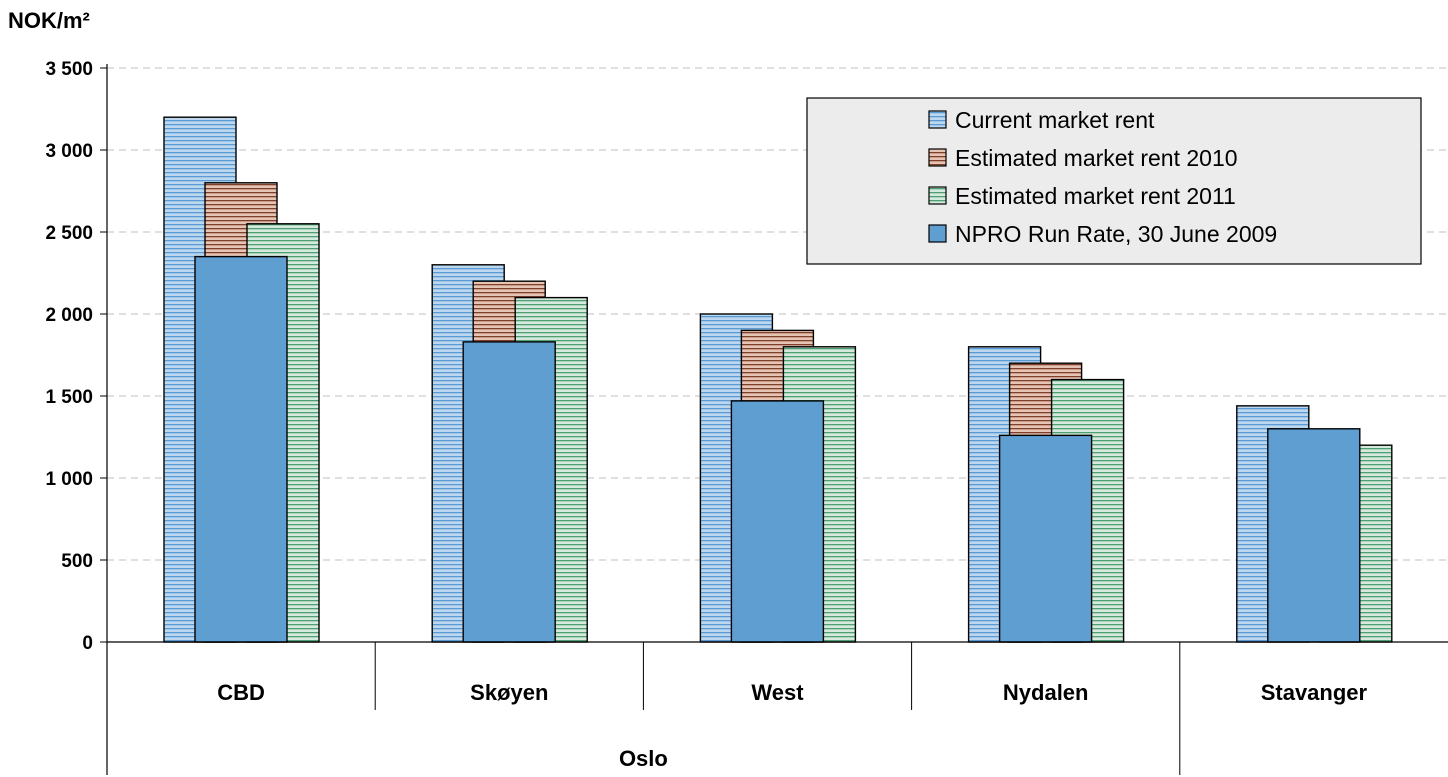  I want to click on legend-label: NPRO Run Rate, 30 June 2009, so click(1116, 234).